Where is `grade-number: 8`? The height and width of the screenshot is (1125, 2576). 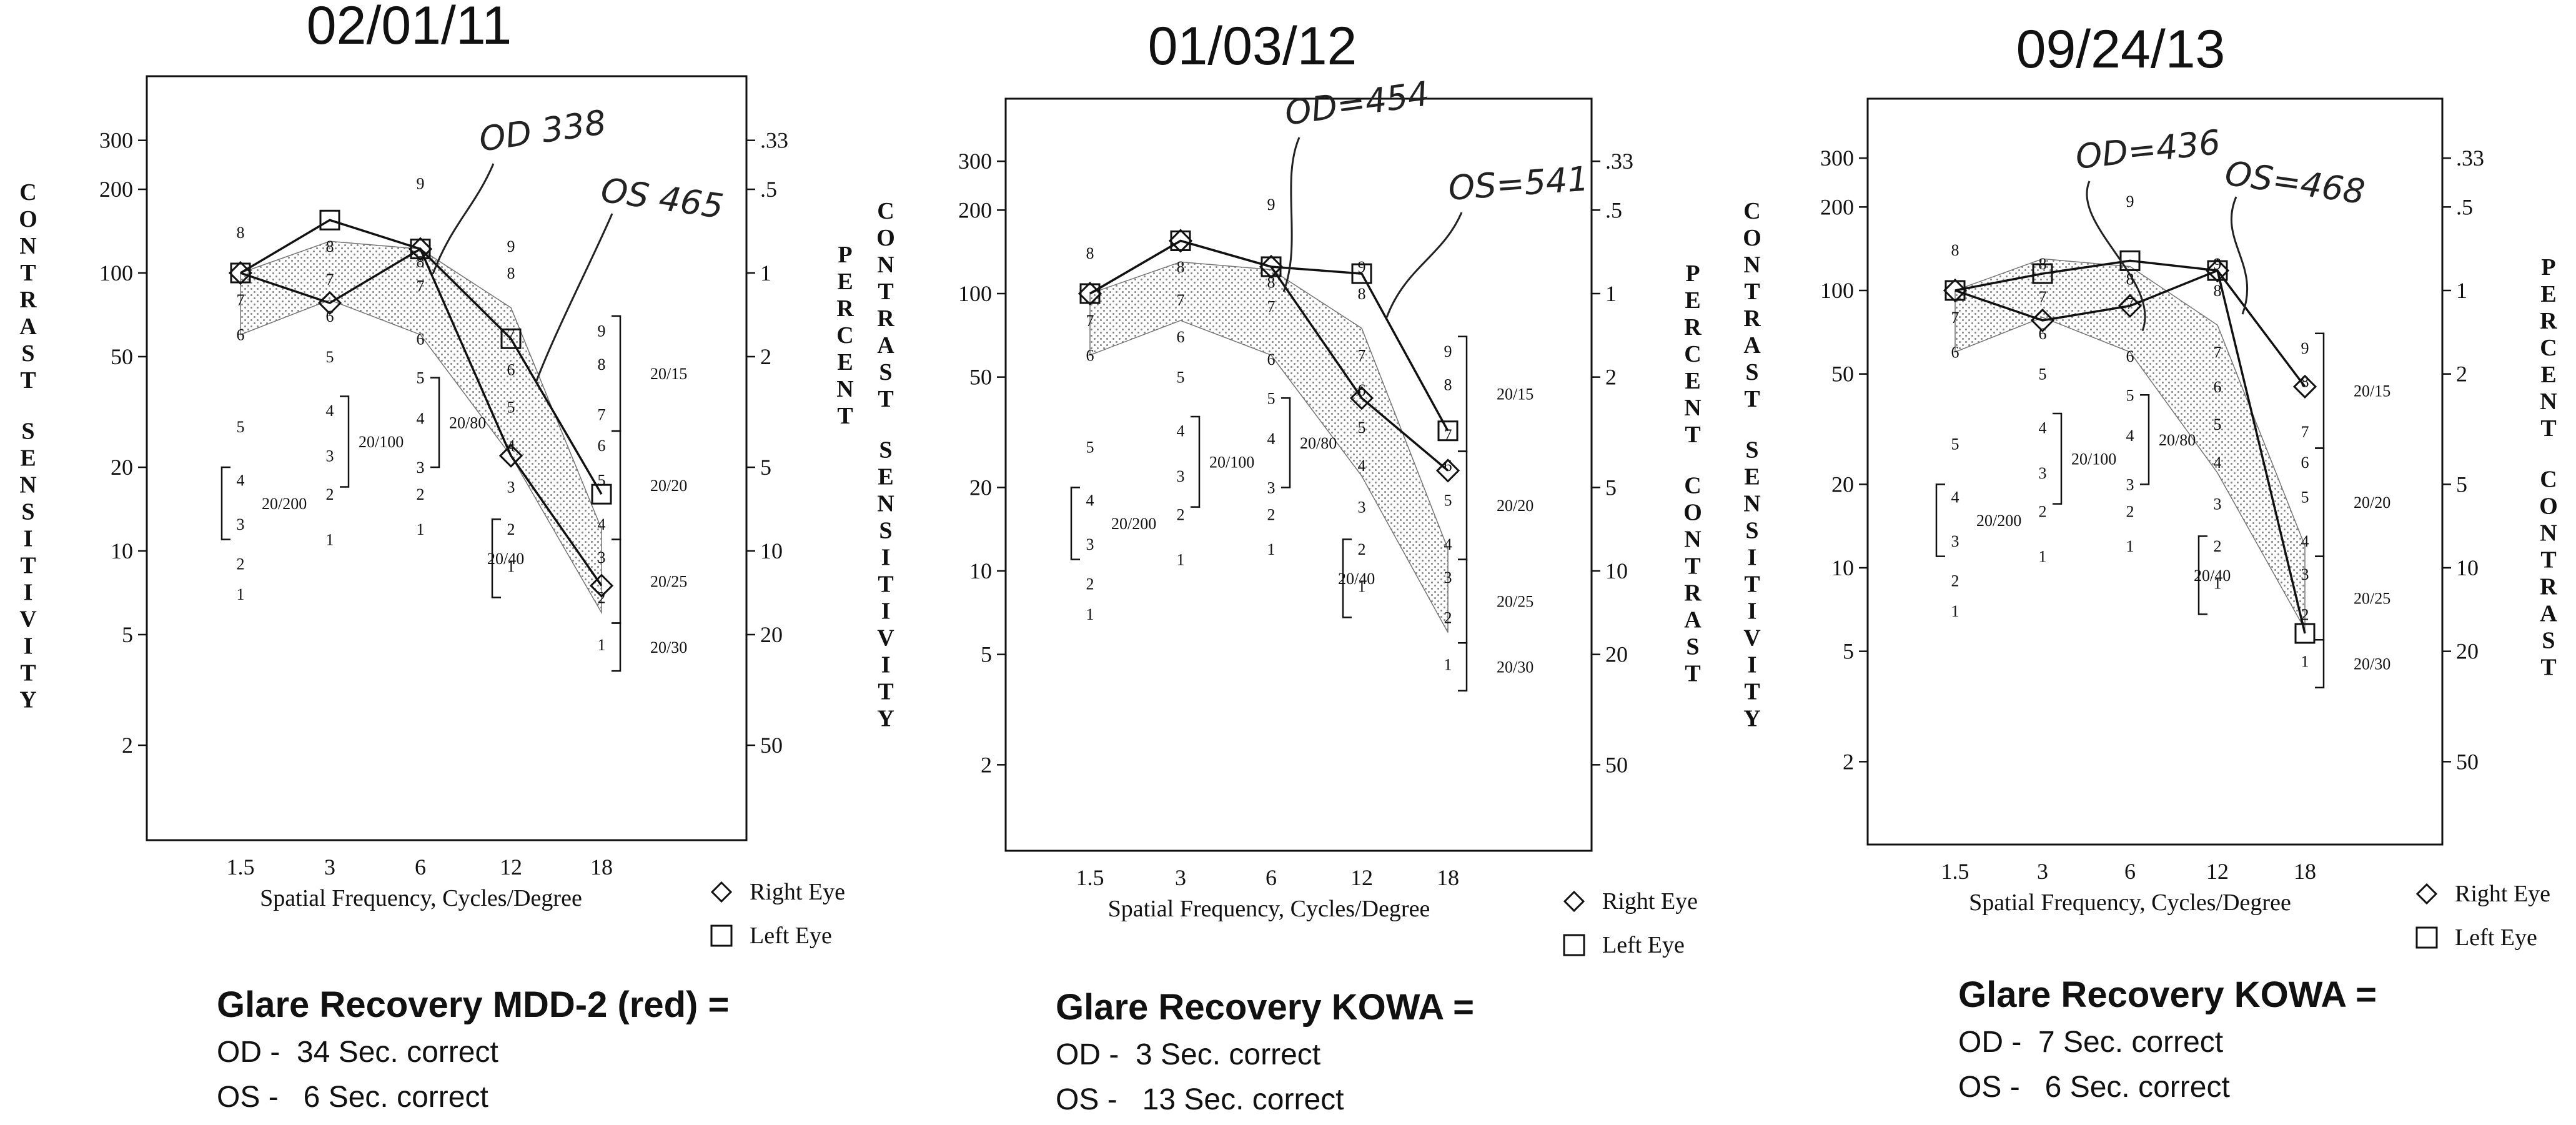
grade-number: 8 is located at coordinates (511, 273).